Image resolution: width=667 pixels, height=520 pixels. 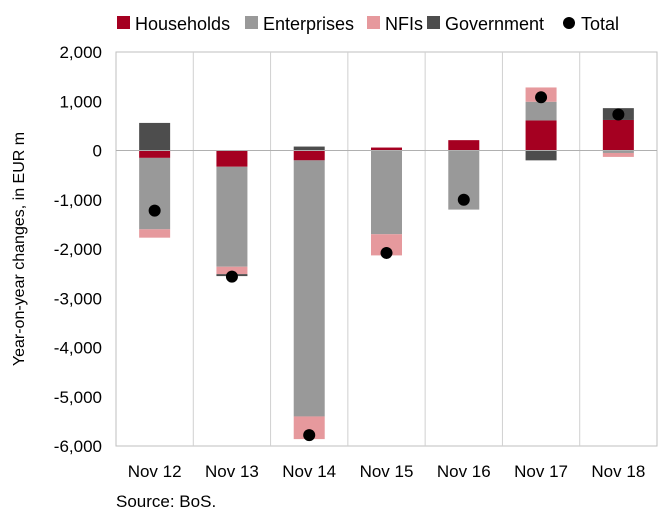 I want to click on legend-label: Enterprises, so click(x=308, y=24).